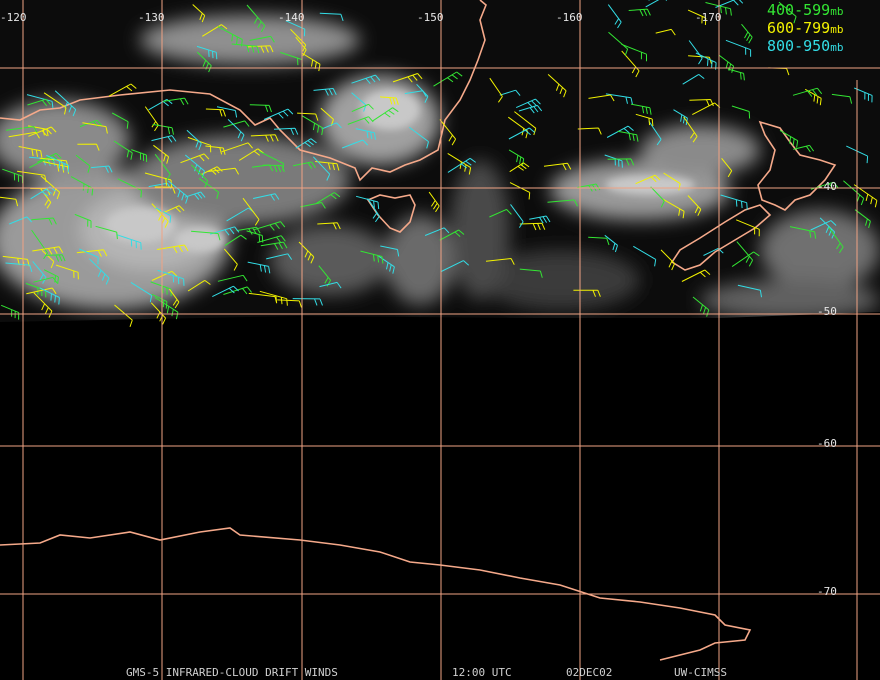  What do you see at coordinates (827, 443) in the screenshot?
I see `lat-label: -60` at bounding box center [827, 443].